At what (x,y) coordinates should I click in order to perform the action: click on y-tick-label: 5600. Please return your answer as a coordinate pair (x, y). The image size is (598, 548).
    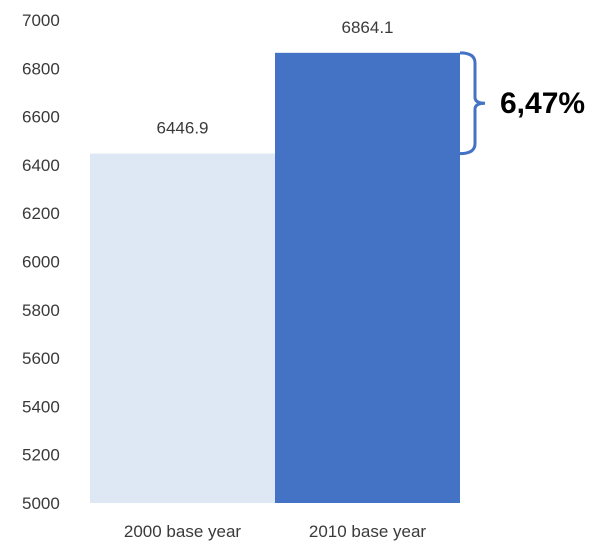
    Looking at the image, I should click on (41, 358).